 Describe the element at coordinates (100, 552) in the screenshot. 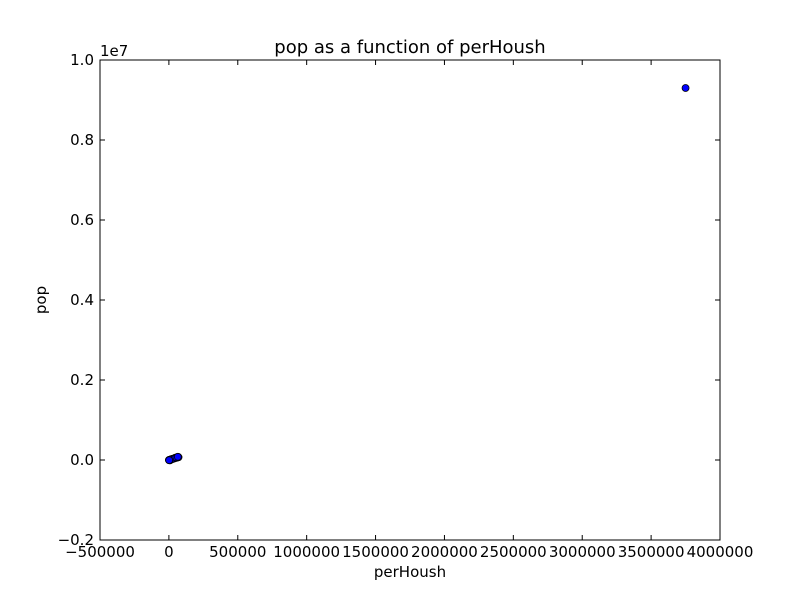

I see `x-tick-label: −500000` at that location.